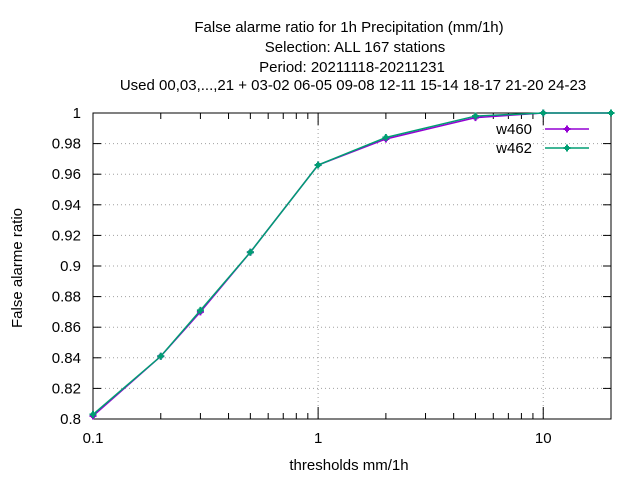  Describe the element at coordinates (66, 205) in the screenshot. I see `y-tick-label: 0.94` at that location.